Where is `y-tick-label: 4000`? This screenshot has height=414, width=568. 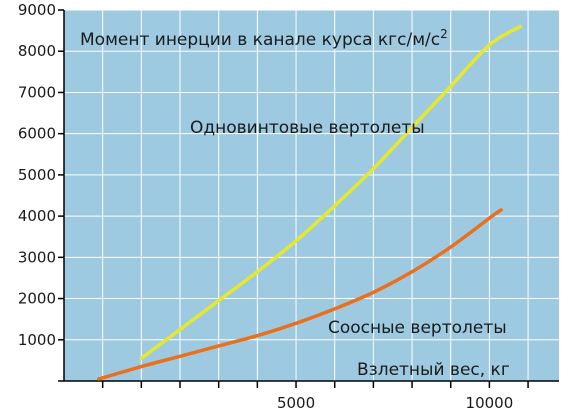
y-tick-label: 4000 is located at coordinates (37, 216).